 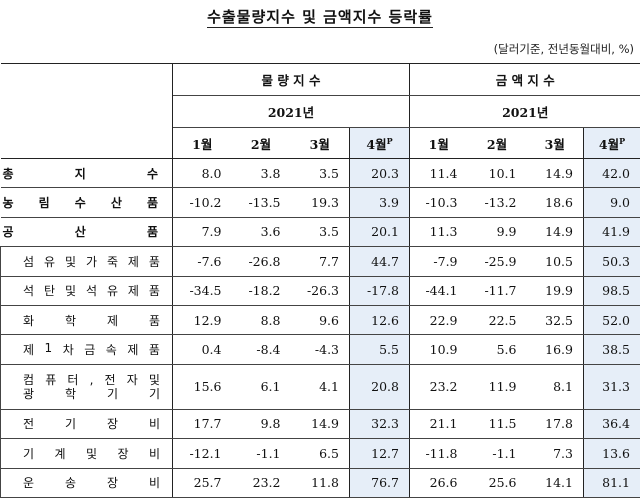 I want to click on amount-value-cell: 10.5, so click(x=555, y=261).